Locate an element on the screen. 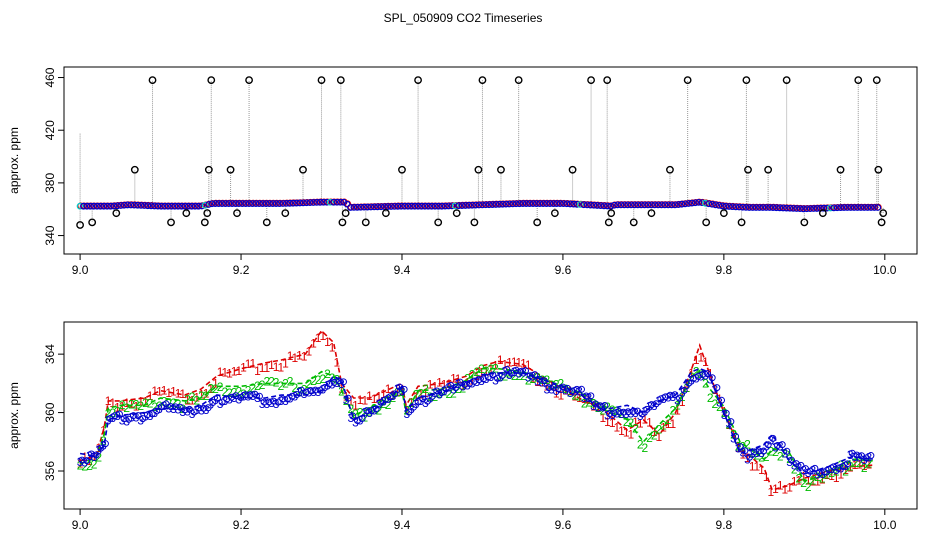  y-tick-label: 460 is located at coordinates (50, 77).